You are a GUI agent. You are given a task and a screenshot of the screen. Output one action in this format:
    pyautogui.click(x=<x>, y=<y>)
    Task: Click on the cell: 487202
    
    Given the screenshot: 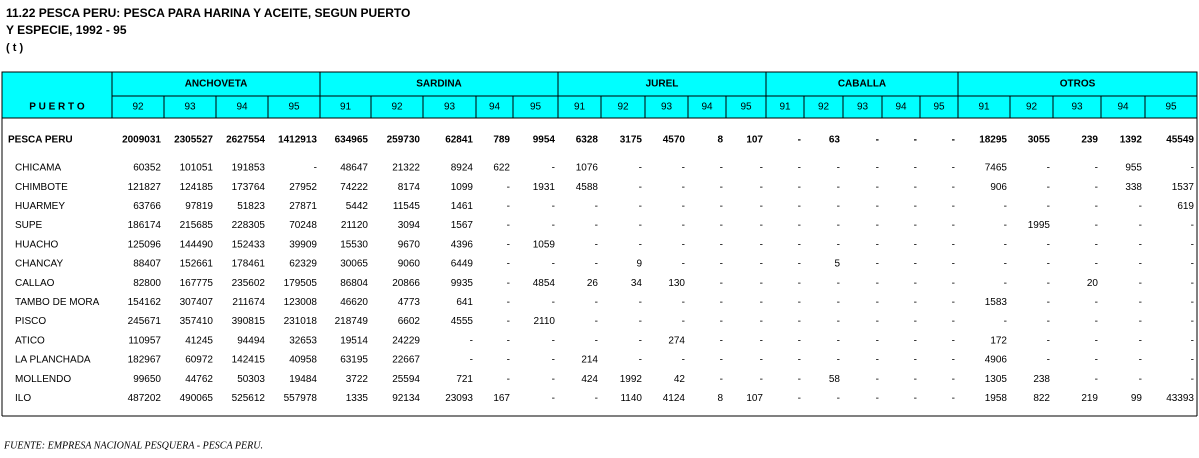 What is the action you would take?
    pyautogui.click(x=145, y=398)
    